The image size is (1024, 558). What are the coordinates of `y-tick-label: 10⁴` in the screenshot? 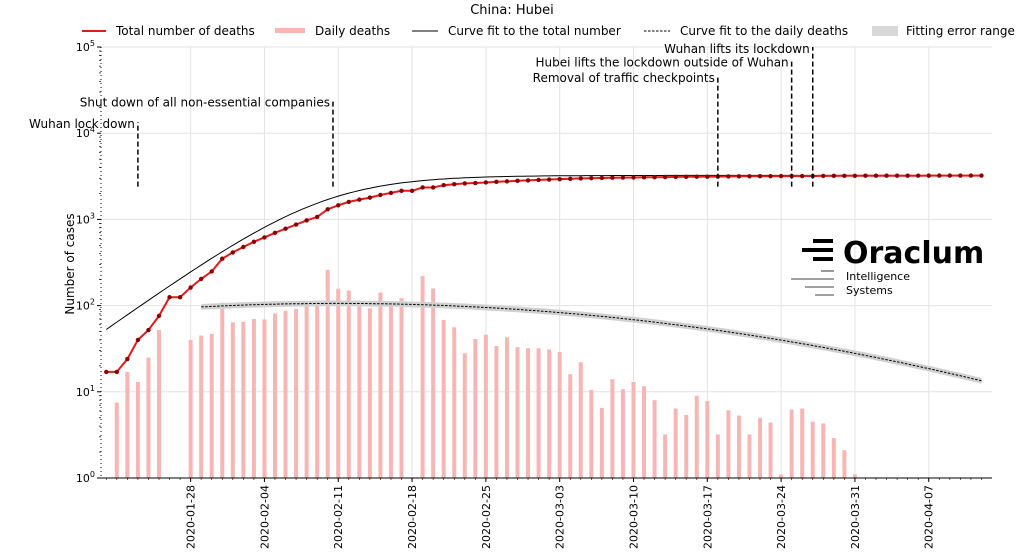 It's located at (85, 132).